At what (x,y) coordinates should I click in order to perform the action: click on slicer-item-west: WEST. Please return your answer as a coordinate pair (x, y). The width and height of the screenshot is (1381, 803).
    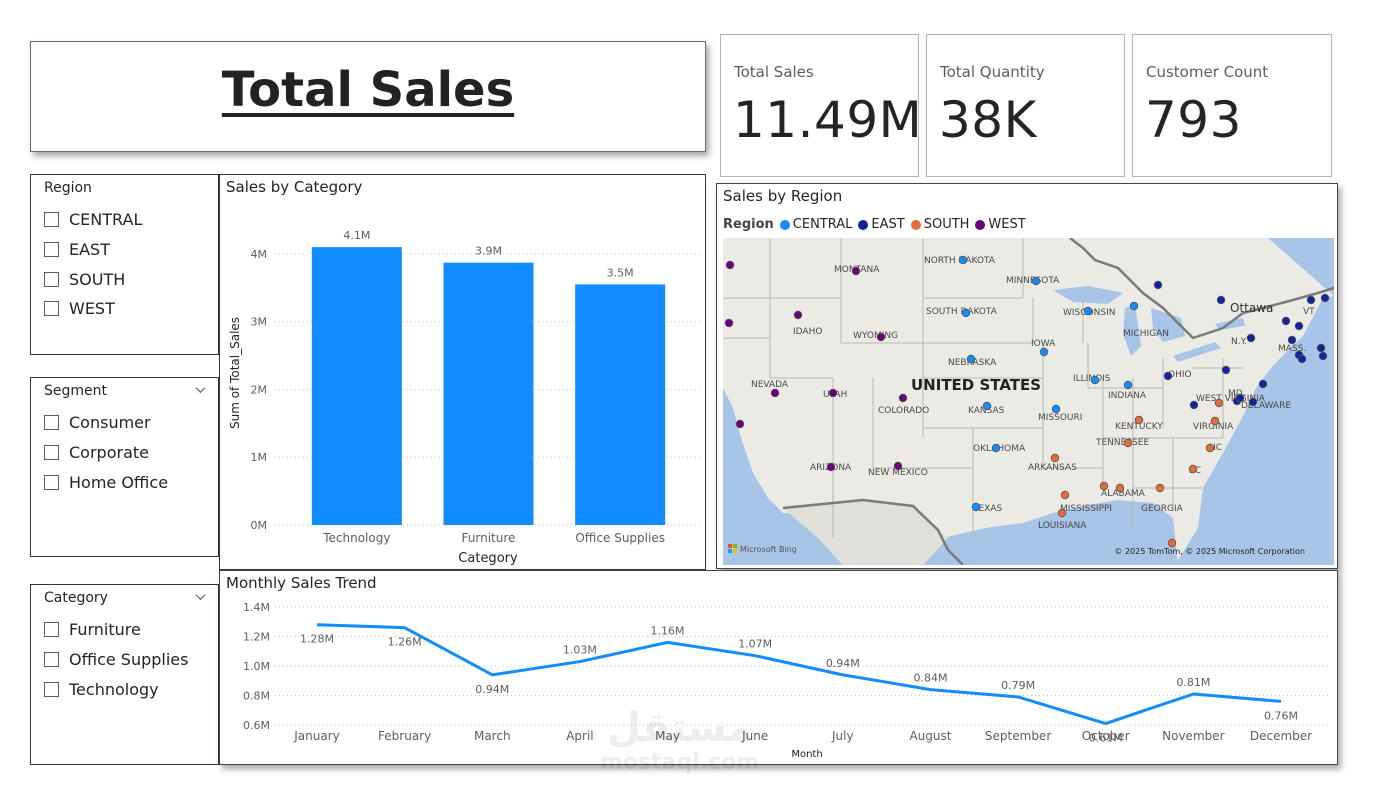
    Looking at the image, I should click on (93, 309).